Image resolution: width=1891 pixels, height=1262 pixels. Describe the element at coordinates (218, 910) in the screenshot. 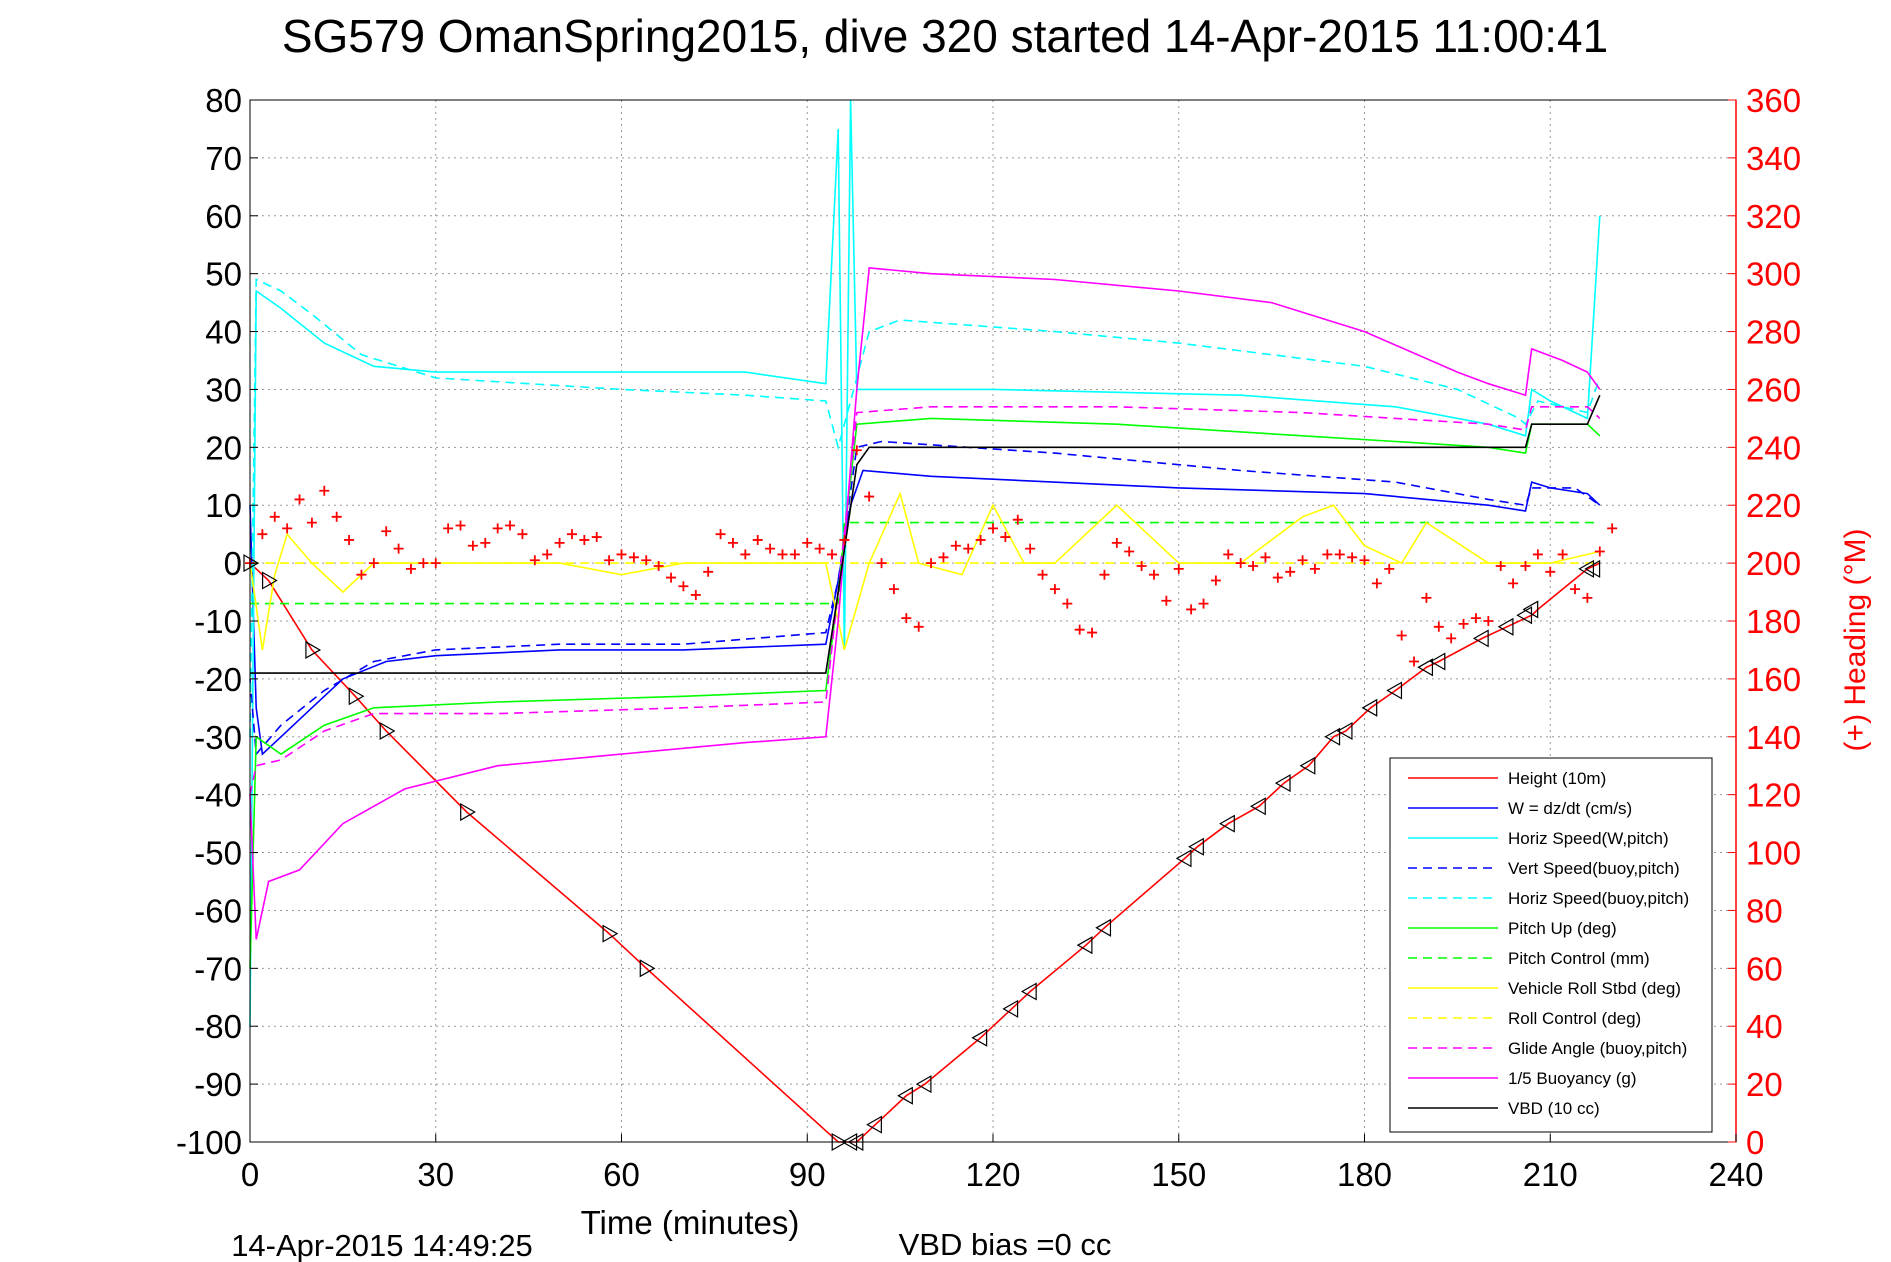

I see `y-tick-label: -60` at that location.